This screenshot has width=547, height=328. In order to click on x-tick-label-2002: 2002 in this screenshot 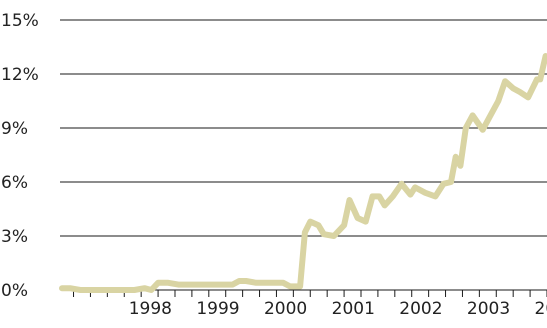, I will do `click(420, 309)`.